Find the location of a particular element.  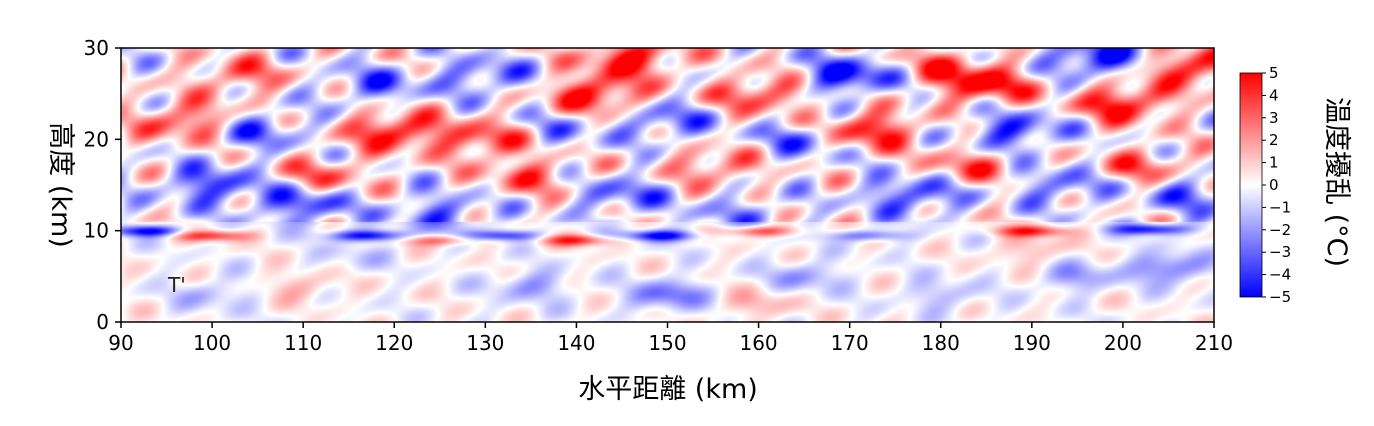

x-tick-label: 140 is located at coordinates (576, 343).